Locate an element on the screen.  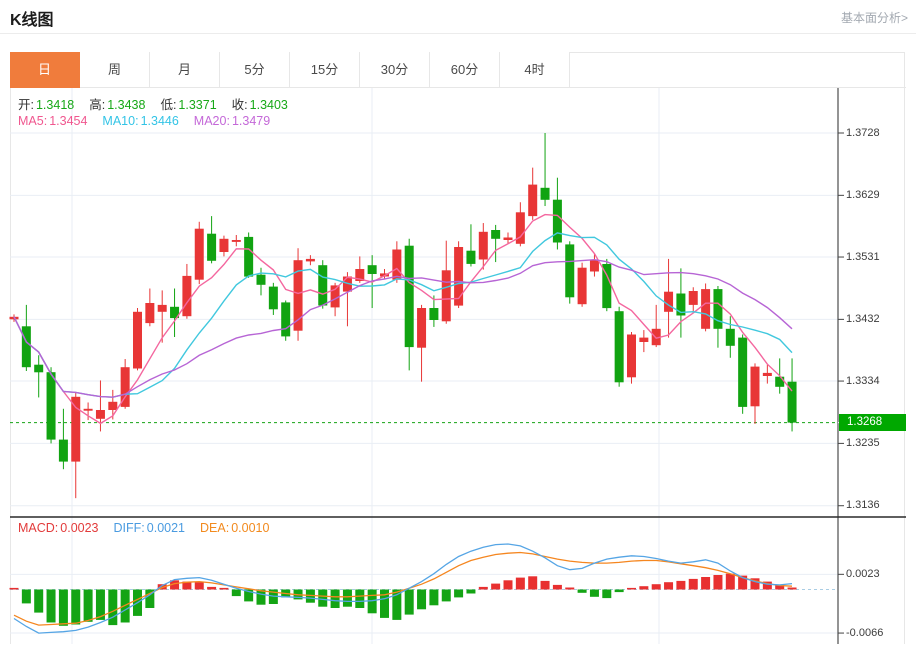
price-axis-label-1: 1.3629 is located at coordinates (863, 194).